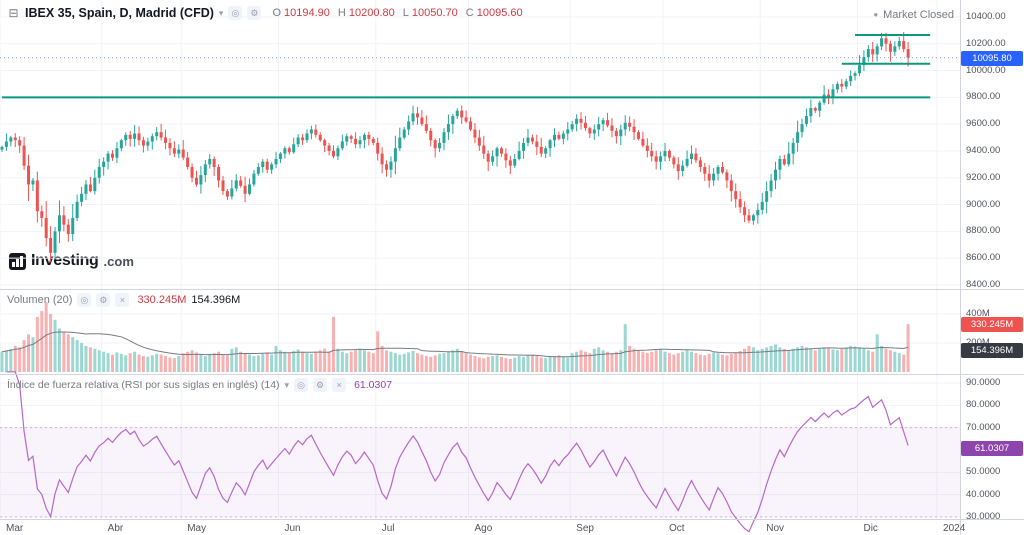 This screenshot has width=1024, height=535. What do you see at coordinates (992, 58) in the screenshot?
I see `last-price-badge: 10095.80` at bounding box center [992, 58].